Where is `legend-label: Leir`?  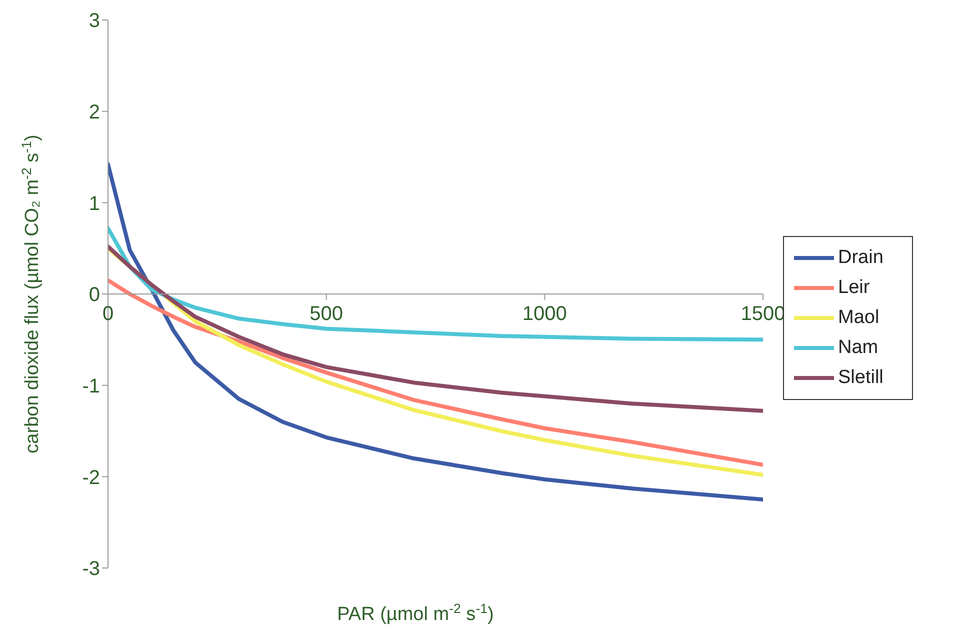
legend-label: Leir is located at coordinates (854, 288).